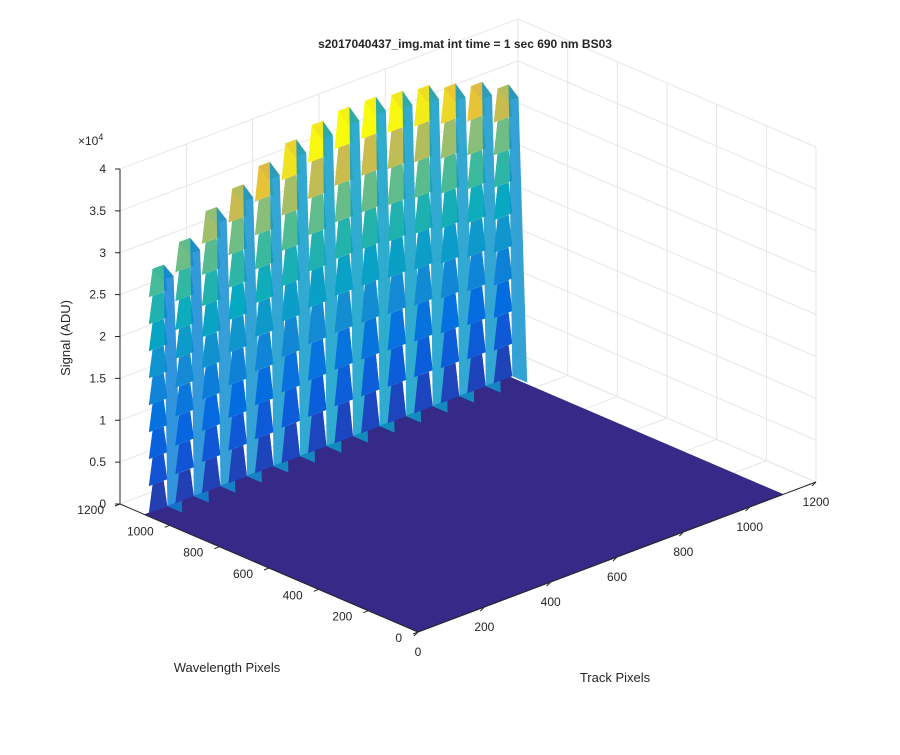  Describe the element at coordinates (97, 211) in the screenshot. I see `z-tick-label: 3.5` at that location.